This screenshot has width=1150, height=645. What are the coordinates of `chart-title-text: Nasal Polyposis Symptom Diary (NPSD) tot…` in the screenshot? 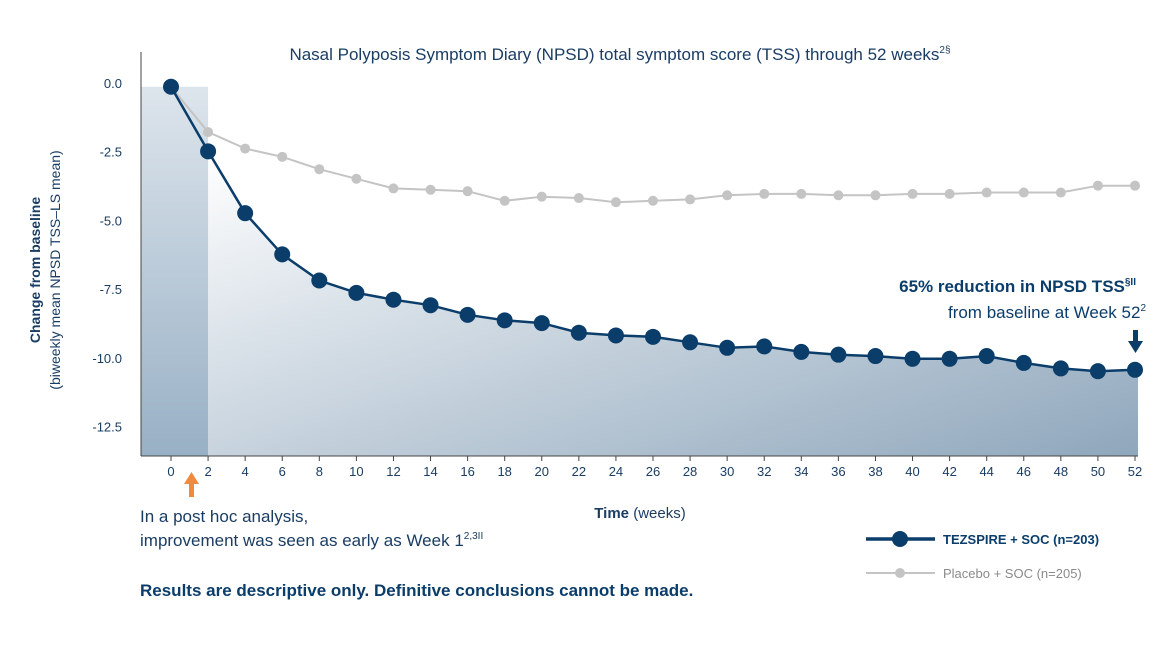 It's located at (614, 54).